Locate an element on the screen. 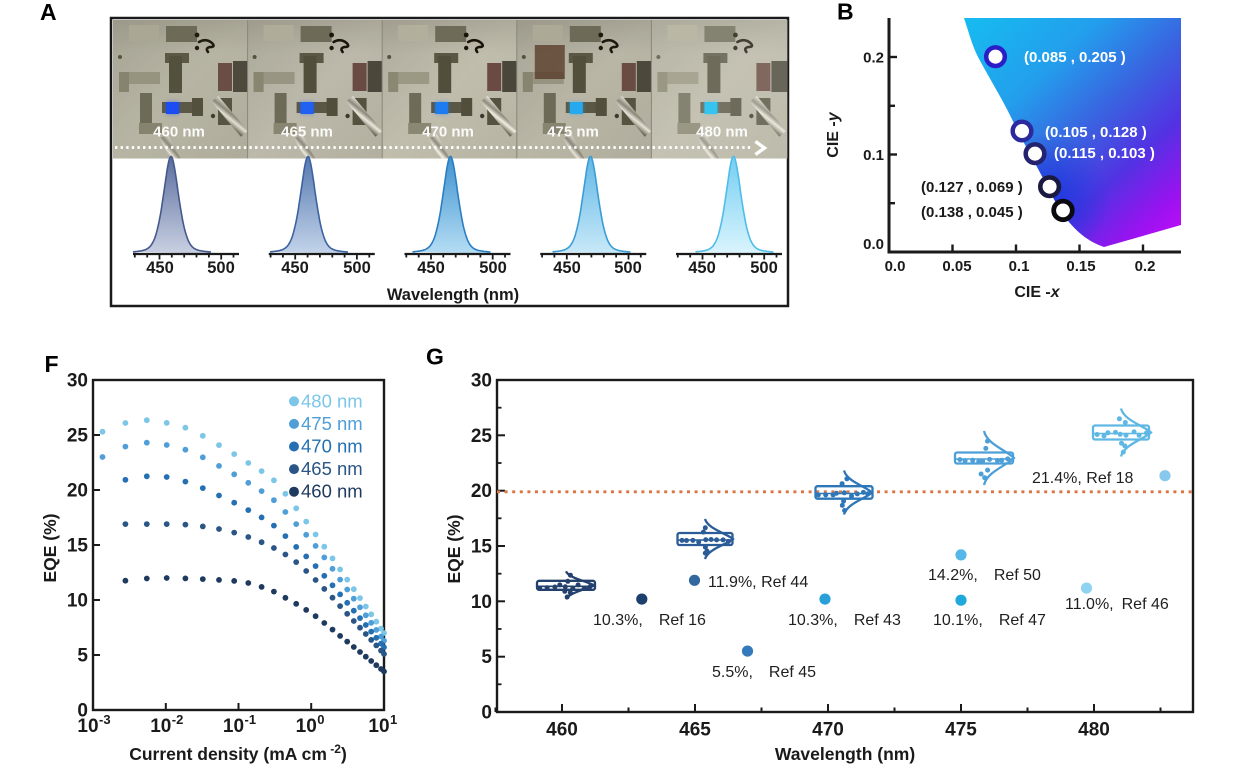 Image resolution: width=1241 pixels, height=772 pixels. svg-text: Current density (mA cm -2) is located at coordinates (238, 753).